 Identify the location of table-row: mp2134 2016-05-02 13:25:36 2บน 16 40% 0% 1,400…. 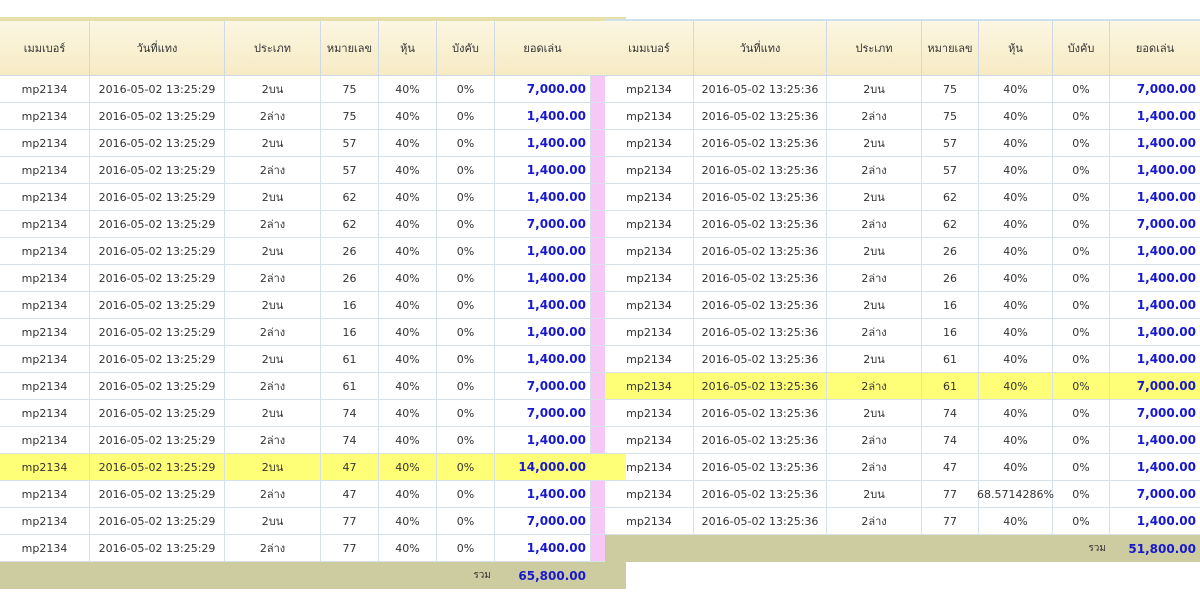
(902, 305).